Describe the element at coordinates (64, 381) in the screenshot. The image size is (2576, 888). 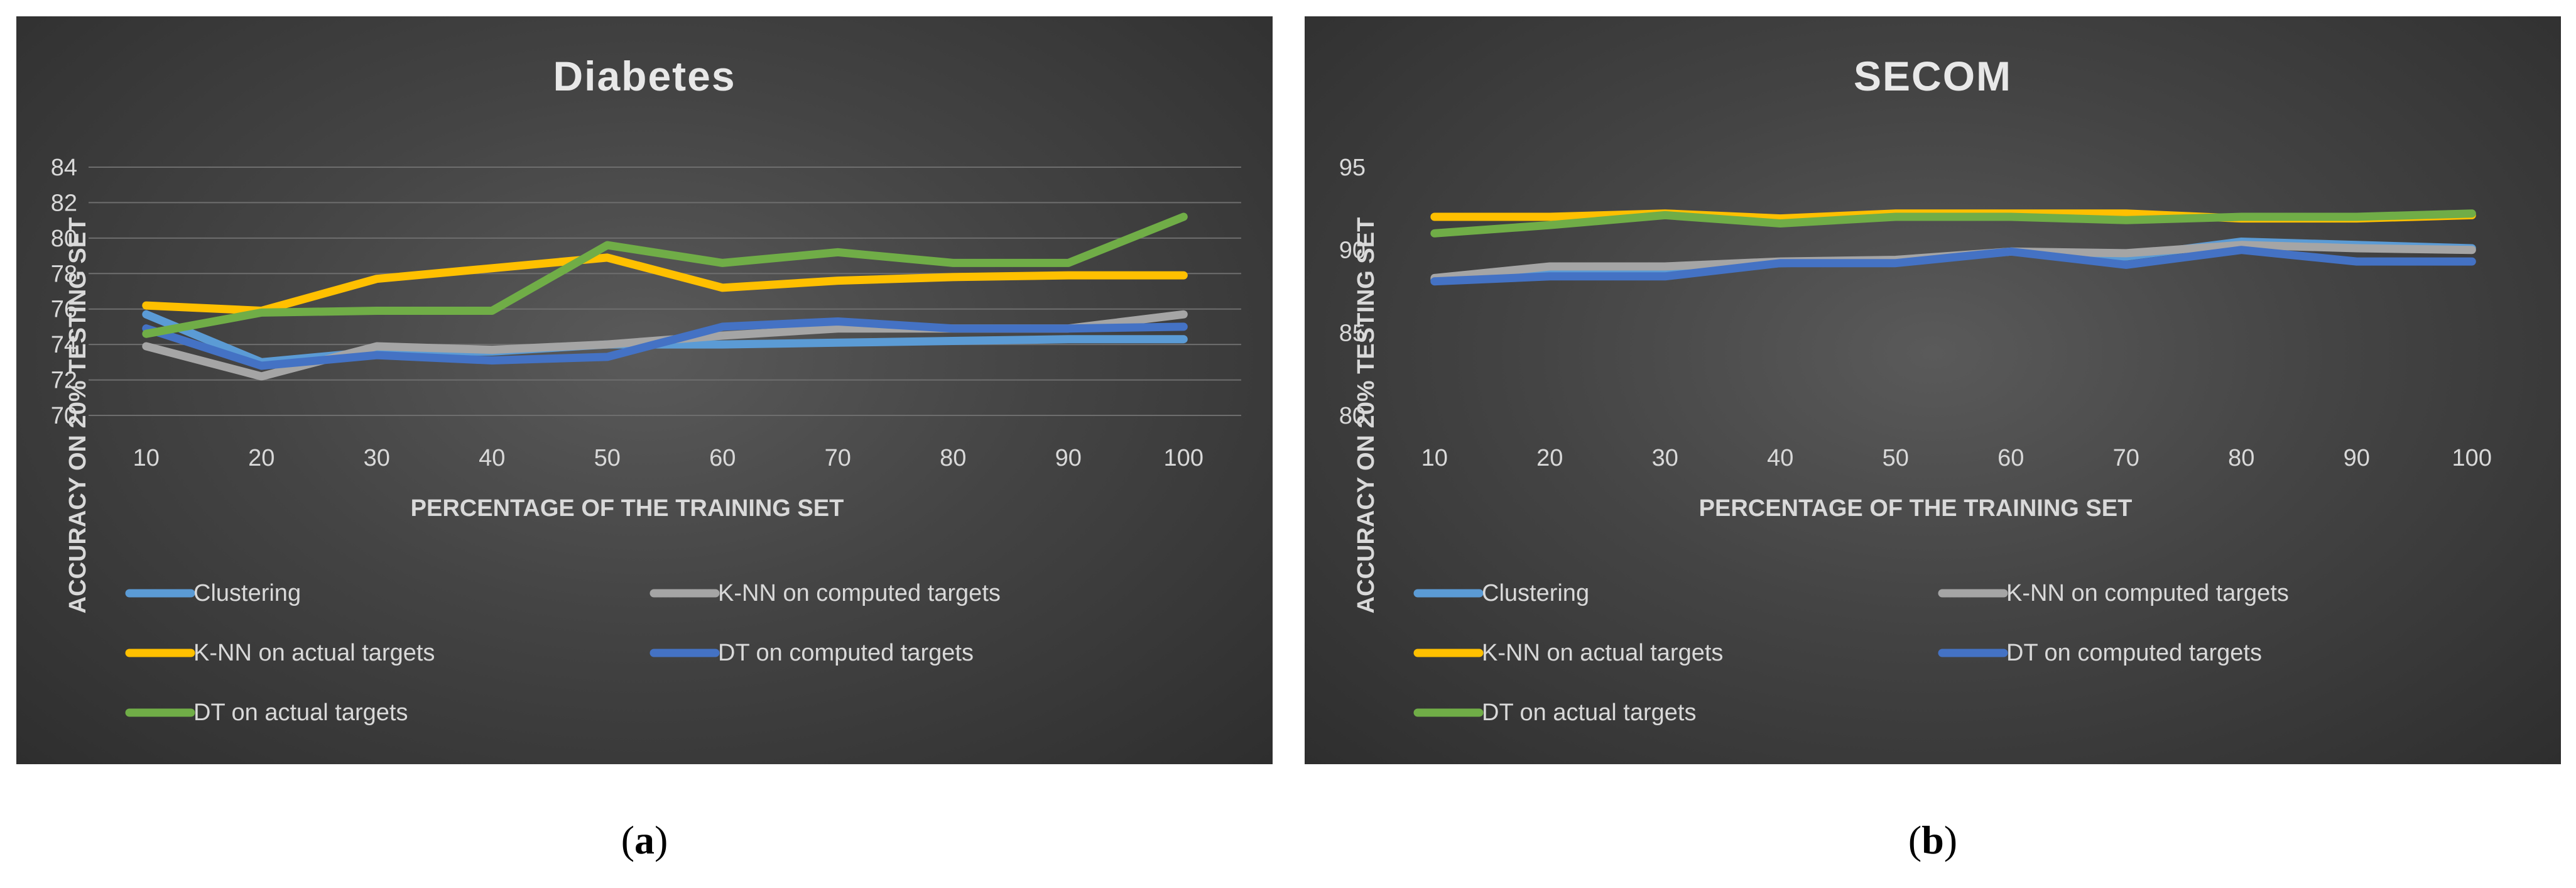
I see `y-tick-label: 72` at that location.